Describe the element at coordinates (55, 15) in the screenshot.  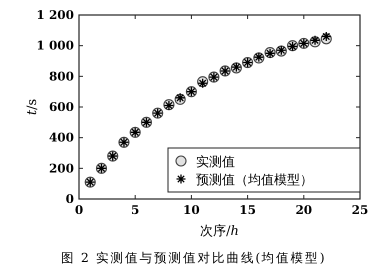
I see `y-tick-label: 1 200` at that location.